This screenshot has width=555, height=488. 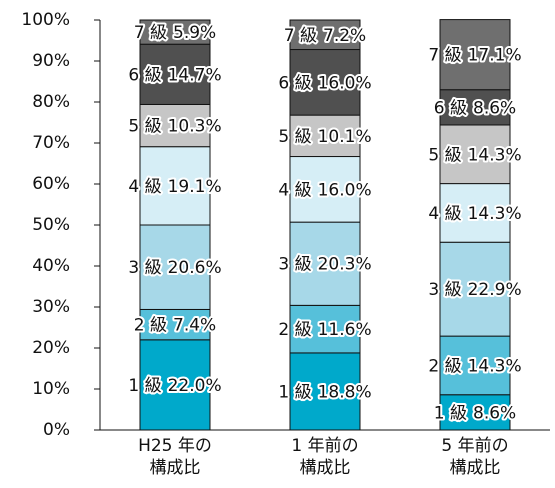 I want to click on y-tick-label: 10%, so click(x=51, y=389).